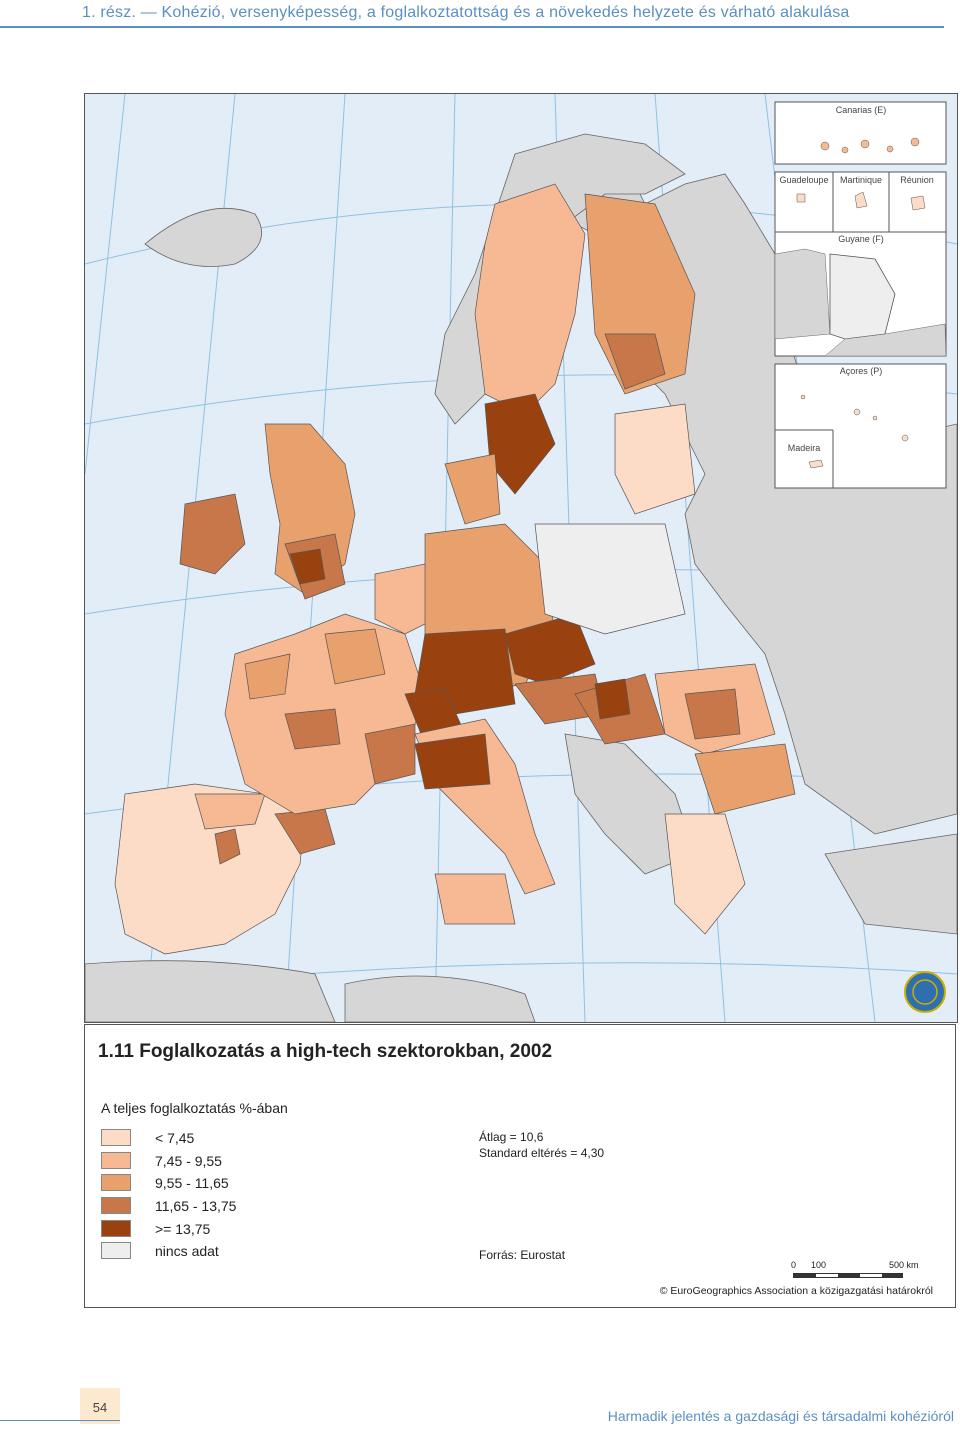 This screenshot has height=1429, width=960. I want to click on guadeloupe-island, so click(801, 198).